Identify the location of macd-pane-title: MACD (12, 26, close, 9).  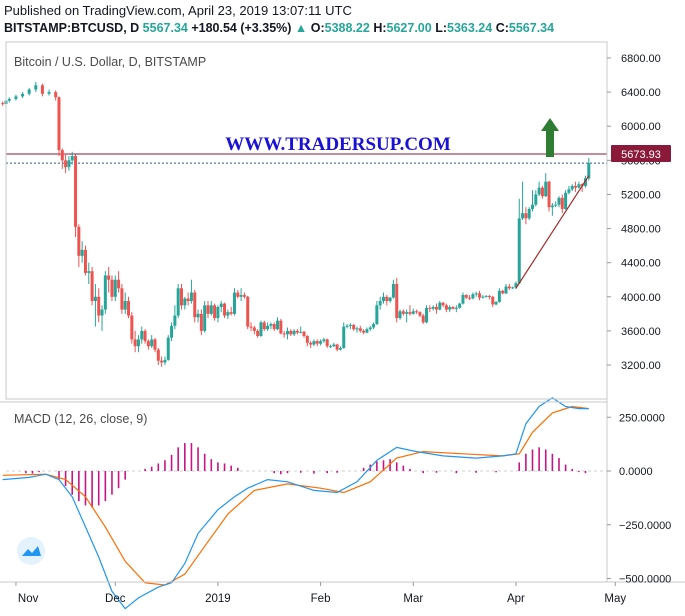
(80, 419).